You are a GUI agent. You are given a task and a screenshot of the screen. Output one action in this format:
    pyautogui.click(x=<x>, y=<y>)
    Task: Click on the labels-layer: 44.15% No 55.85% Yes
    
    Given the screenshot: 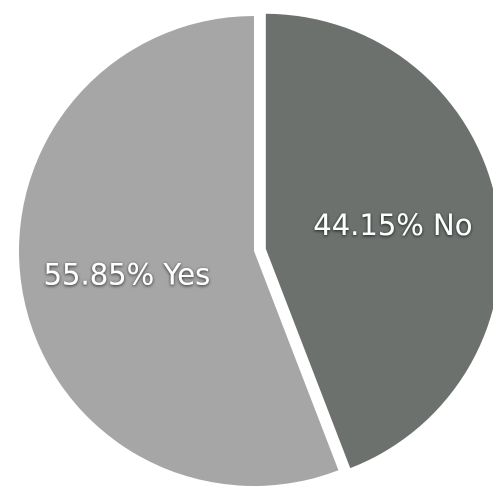 What is the action you would take?
    pyautogui.click(x=258, y=249)
    